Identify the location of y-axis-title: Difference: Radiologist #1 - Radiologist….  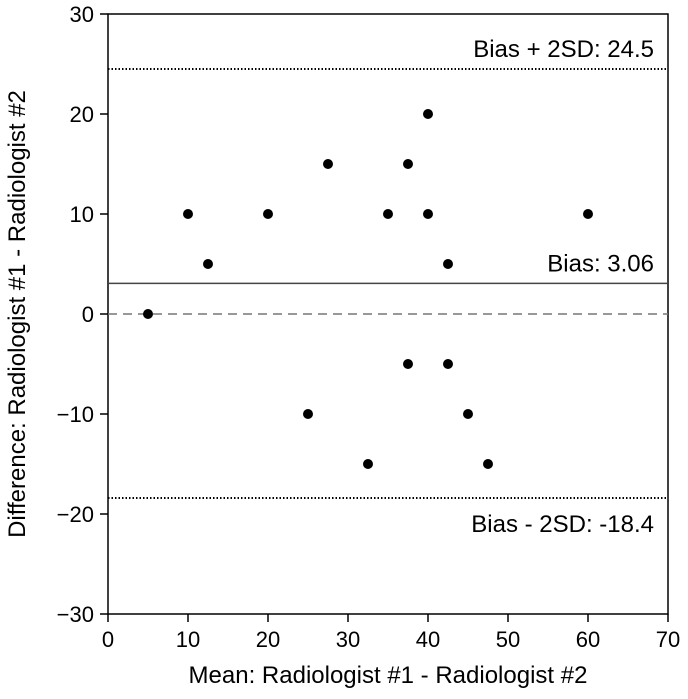
(17, 314).